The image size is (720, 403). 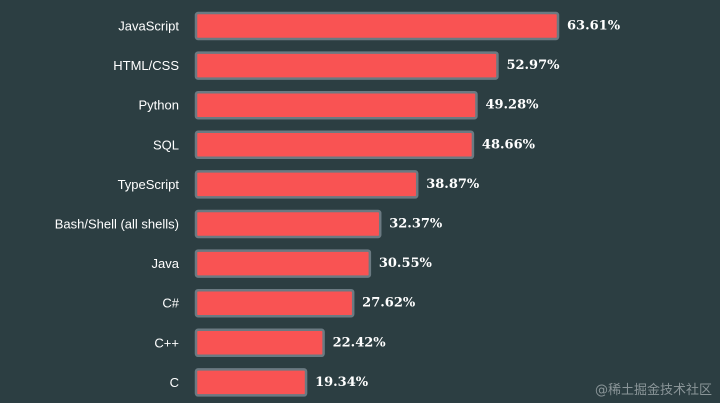 What do you see at coordinates (148, 26) in the screenshot?
I see `category-label: JavaScript` at bounding box center [148, 26].